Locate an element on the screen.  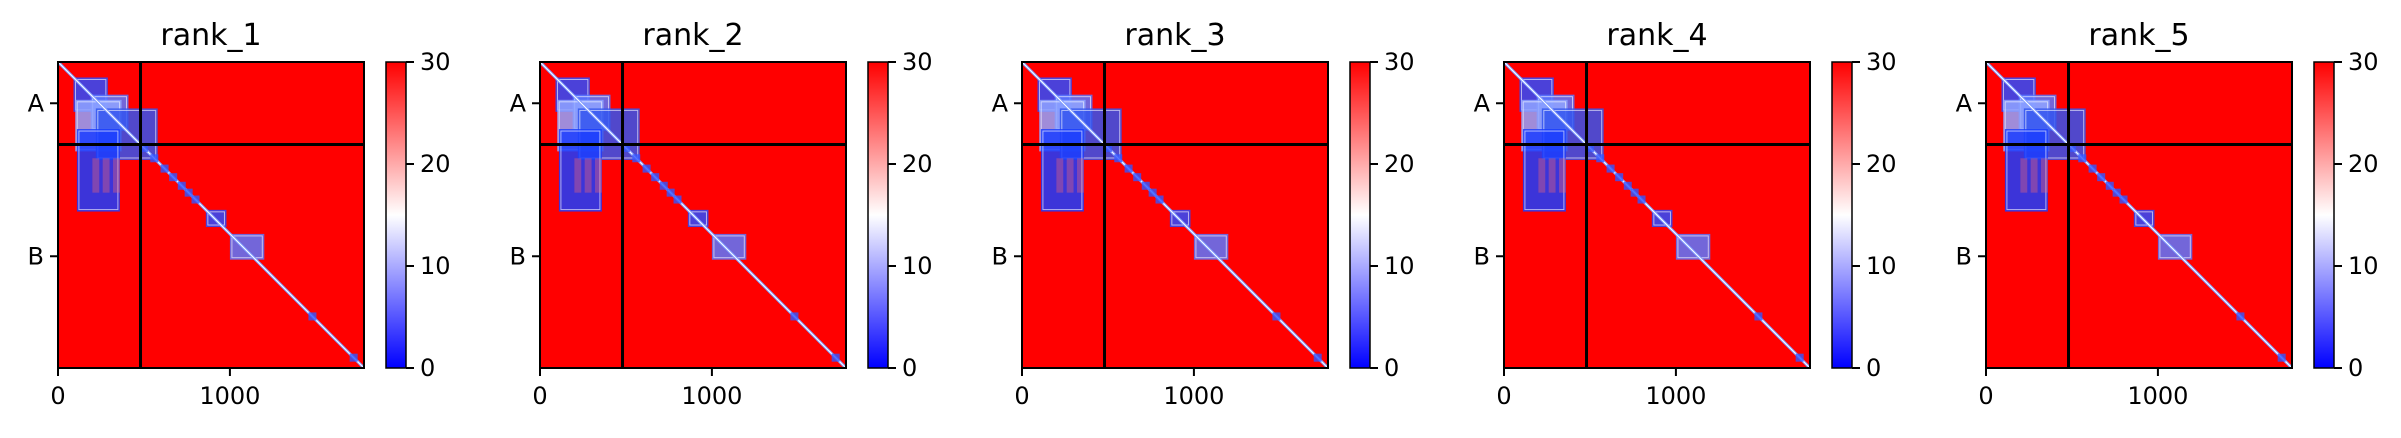
panel-title: rank_2 is located at coordinates (692, 35).